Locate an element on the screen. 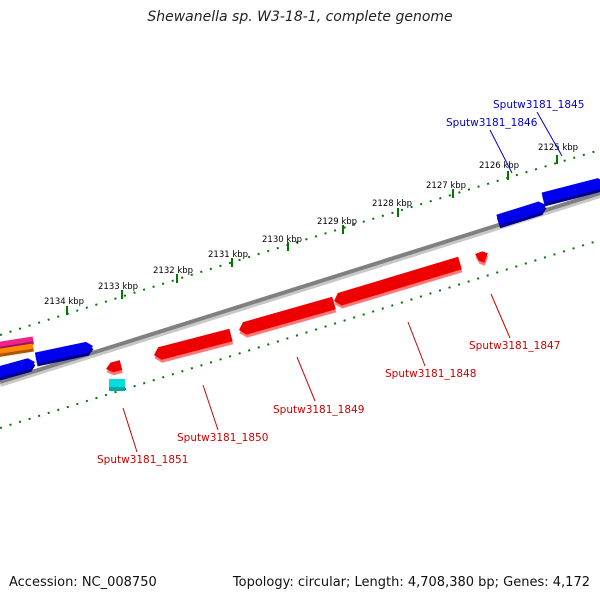 The image size is (600, 600). scale-tick-label: 2126 kbp is located at coordinates (499, 166).